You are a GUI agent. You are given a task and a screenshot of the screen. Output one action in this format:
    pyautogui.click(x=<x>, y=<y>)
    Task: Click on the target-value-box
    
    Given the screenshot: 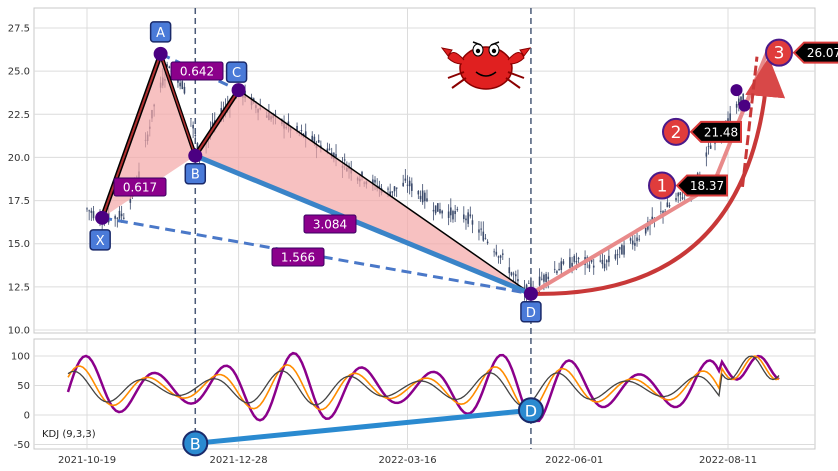 What is the action you would take?
    pyautogui.click(x=715, y=131)
    